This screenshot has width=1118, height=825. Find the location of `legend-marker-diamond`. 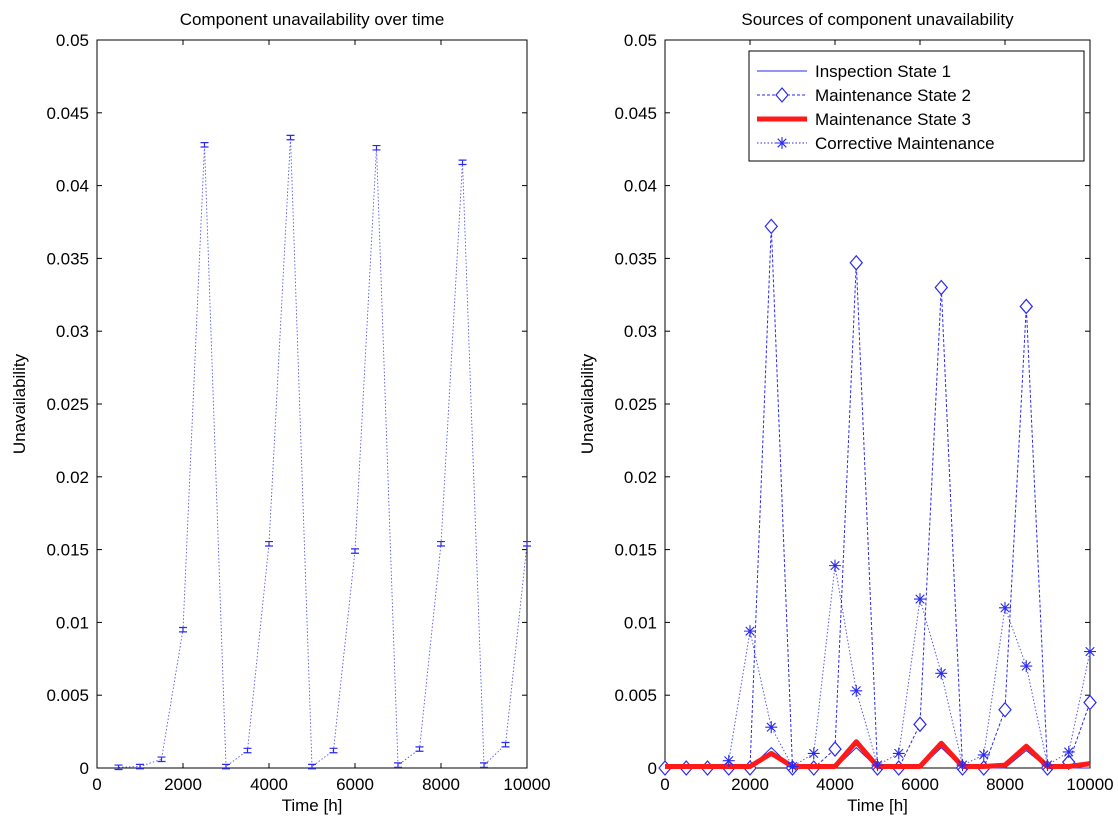

legend-marker-diamond is located at coordinates (782, 95).